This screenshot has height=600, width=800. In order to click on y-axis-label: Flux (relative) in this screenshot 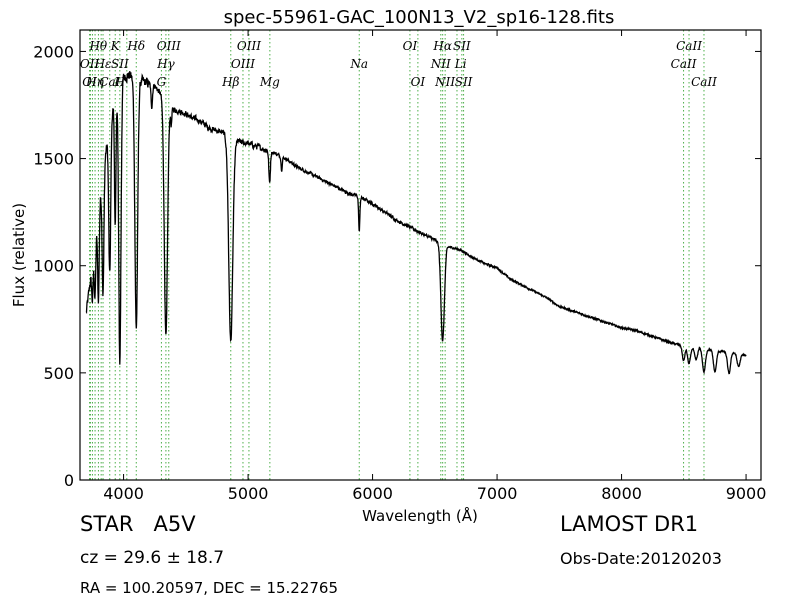, I will do `click(19, 255)`.